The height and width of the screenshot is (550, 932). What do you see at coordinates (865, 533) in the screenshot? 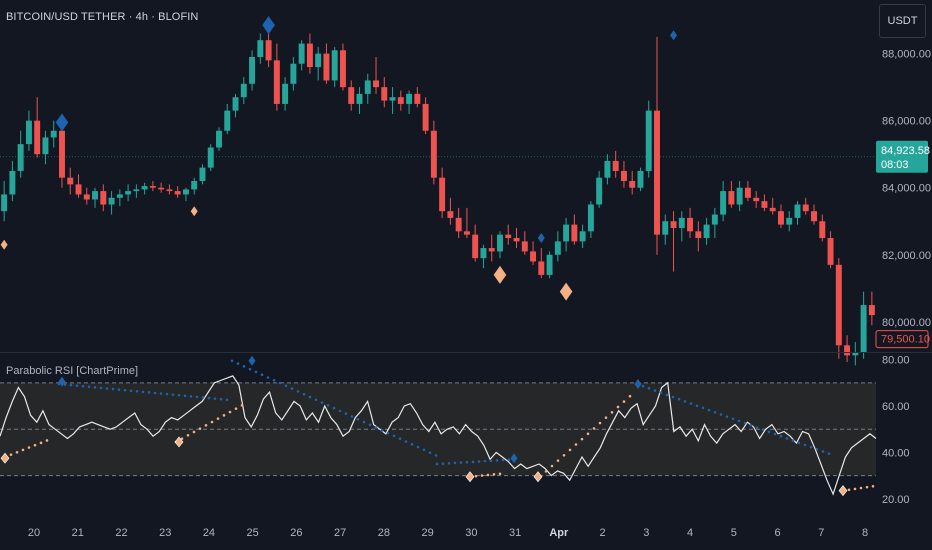
I see `time-axis-label: 8` at bounding box center [865, 533].